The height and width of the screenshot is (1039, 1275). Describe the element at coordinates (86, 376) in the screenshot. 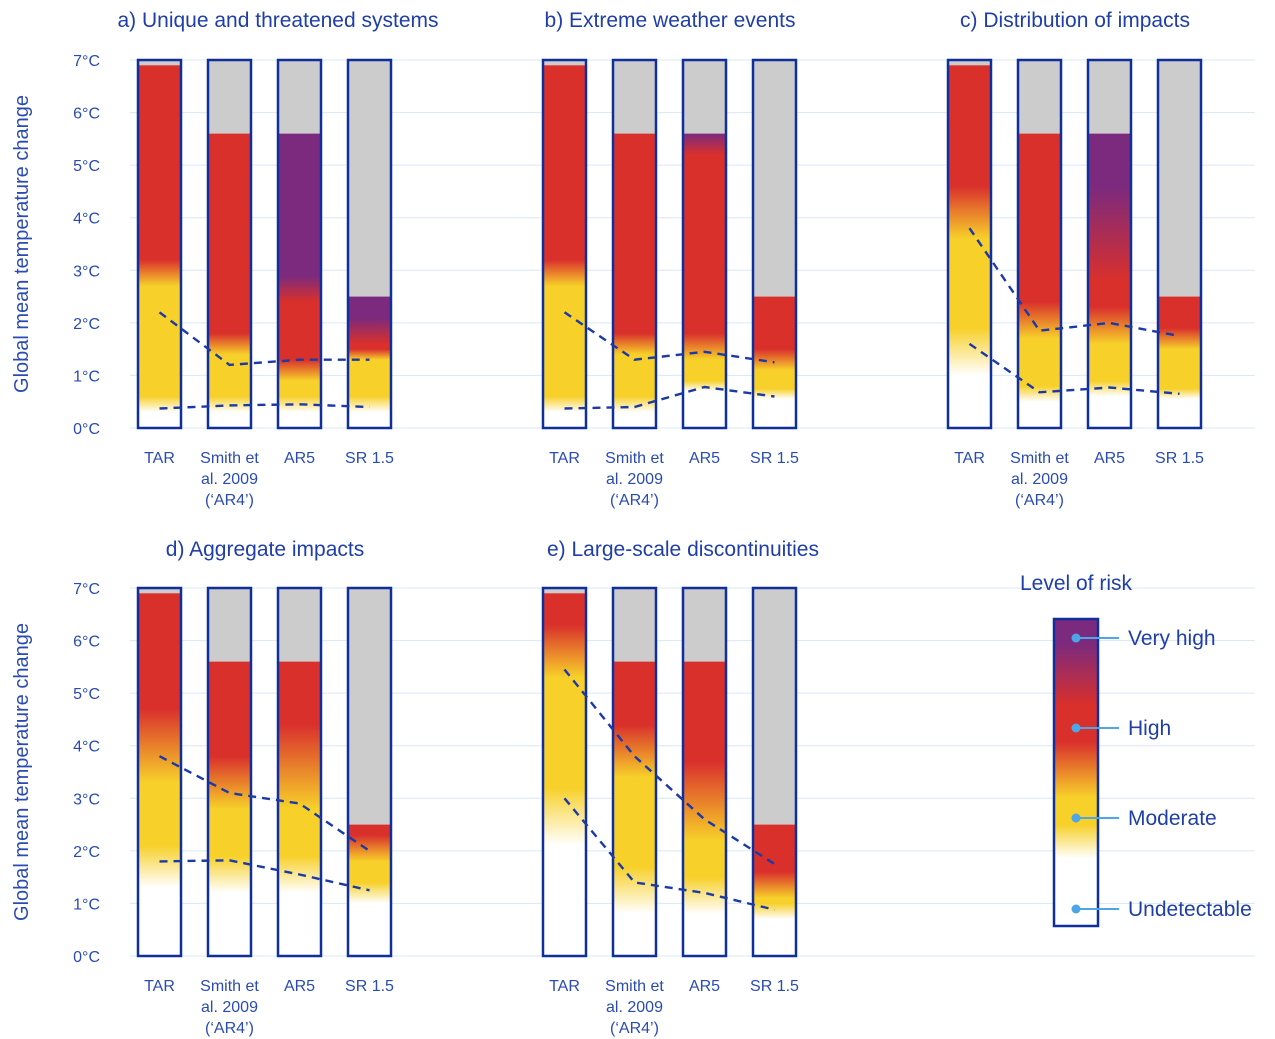

I see `y-tick-label: 1°C` at that location.